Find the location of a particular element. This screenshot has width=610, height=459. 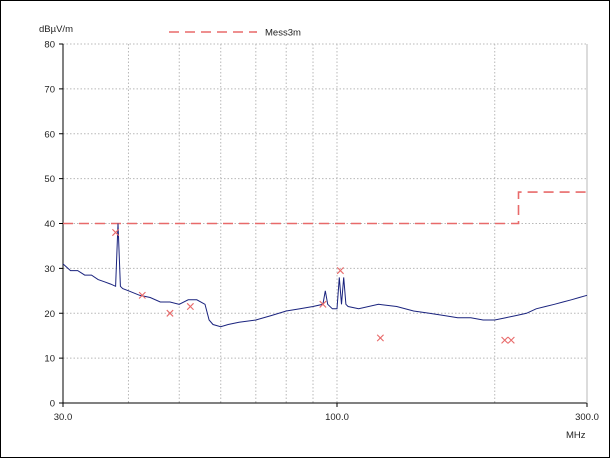

y-tick-label: 40 is located at coordinates (49, 224).